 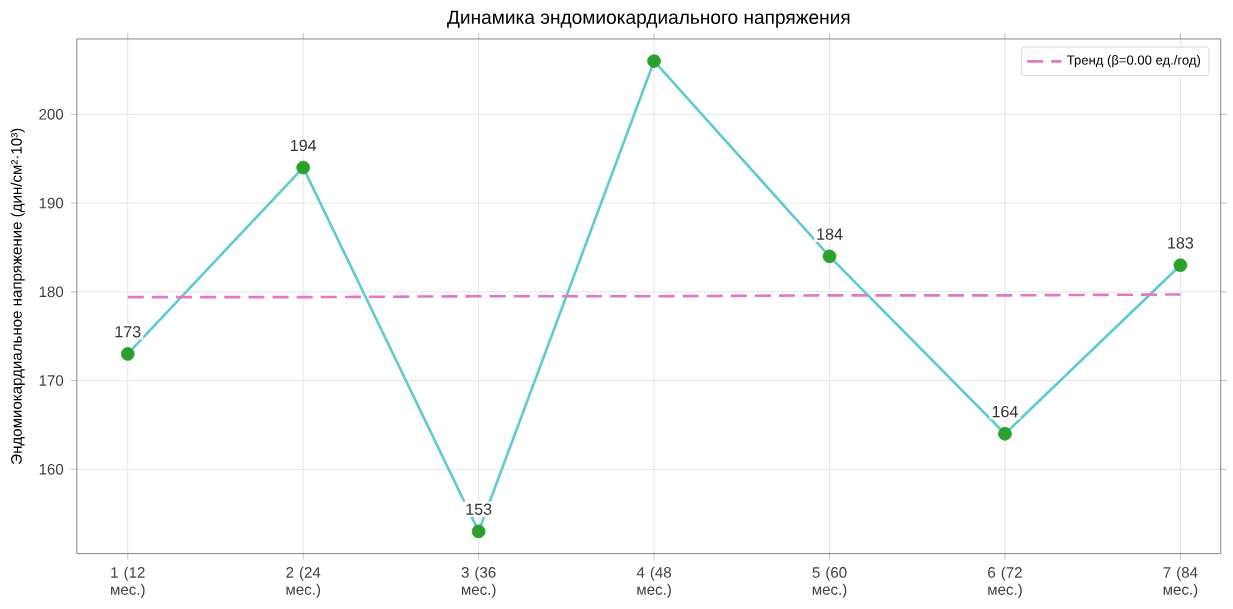 What do you see at coordinates (304, 145) in the screenshot?
I see `data-label: 194` at bounding box center [304, 145].